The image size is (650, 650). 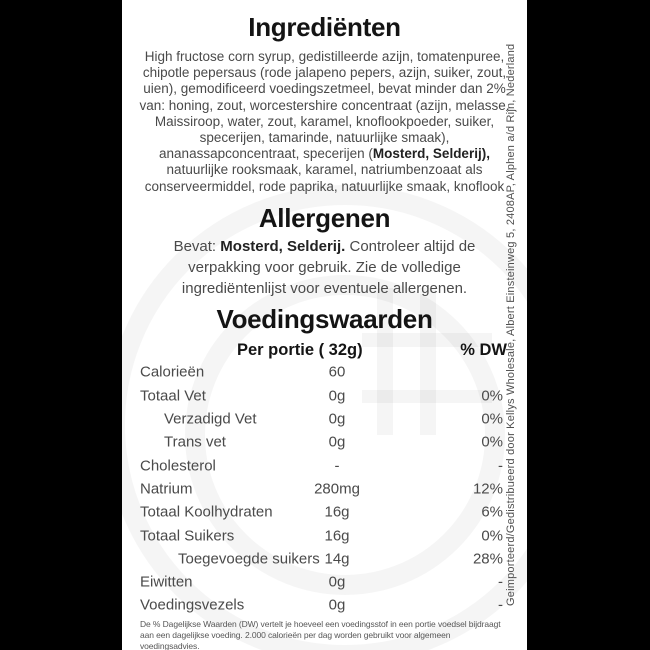 I want to click on ingredients-heading: Ingrediënten, so click(x=324, y=27).